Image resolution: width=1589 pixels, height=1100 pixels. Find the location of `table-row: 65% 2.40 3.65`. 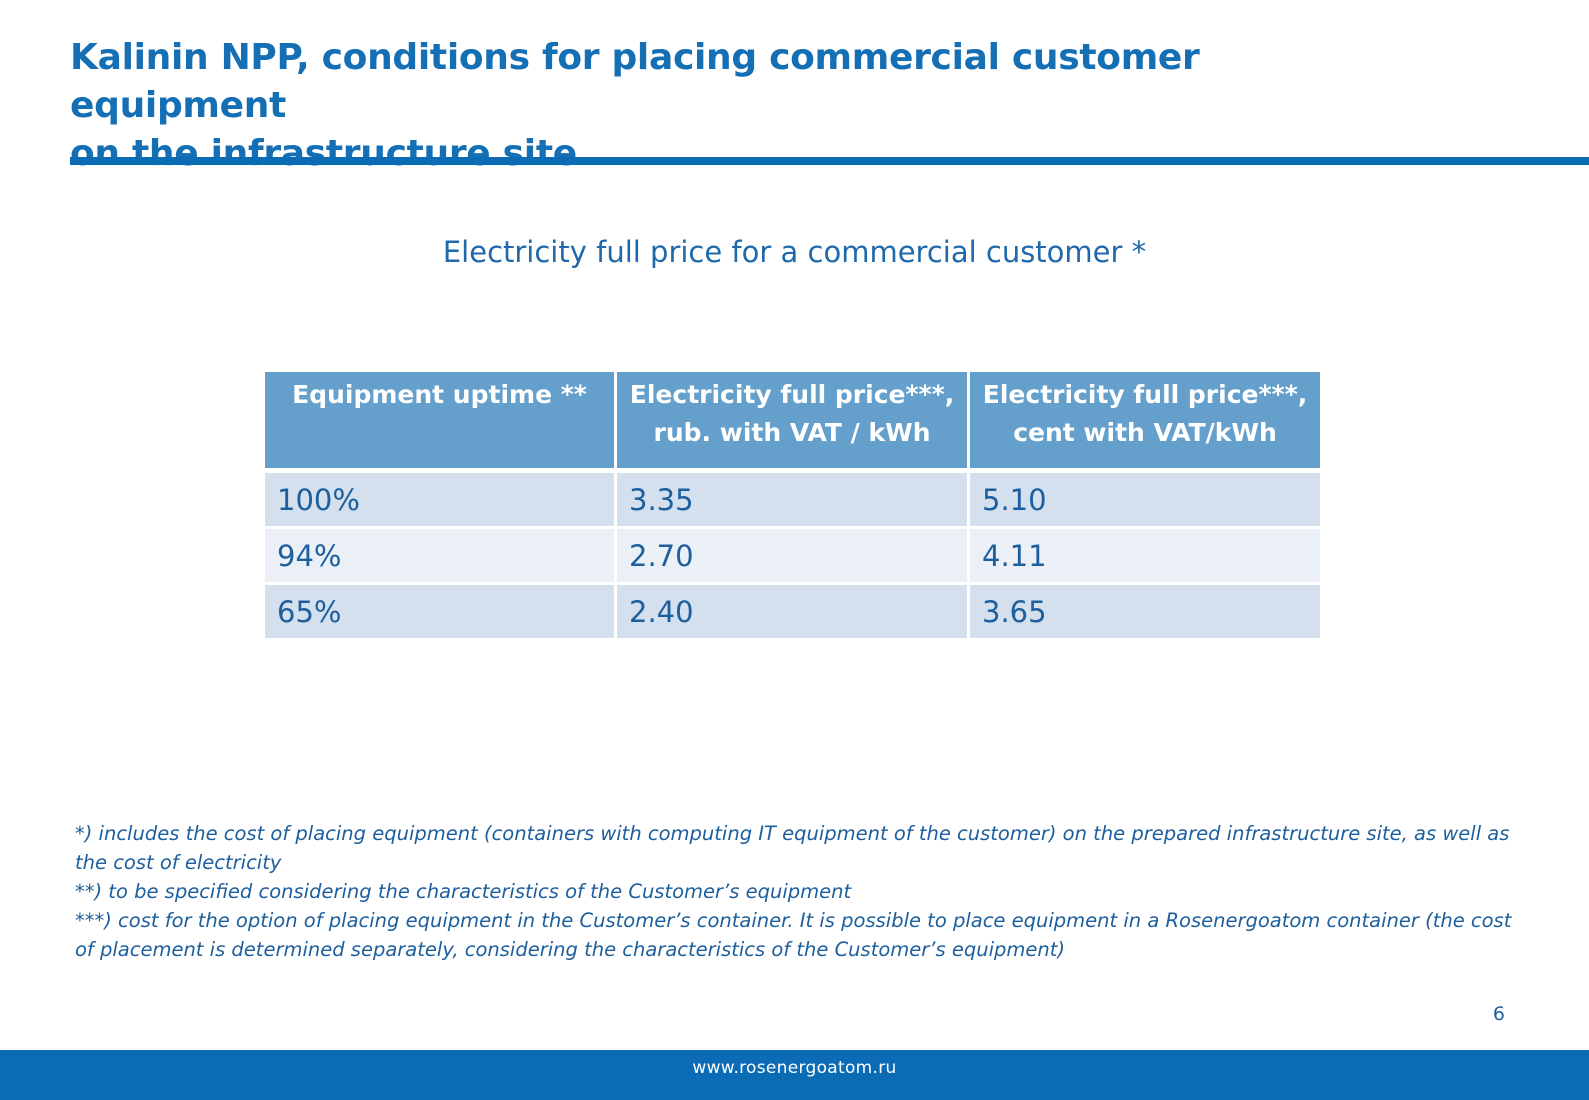

table-row: 65% 2.40 3.65 is located at coordinates (792, 611).